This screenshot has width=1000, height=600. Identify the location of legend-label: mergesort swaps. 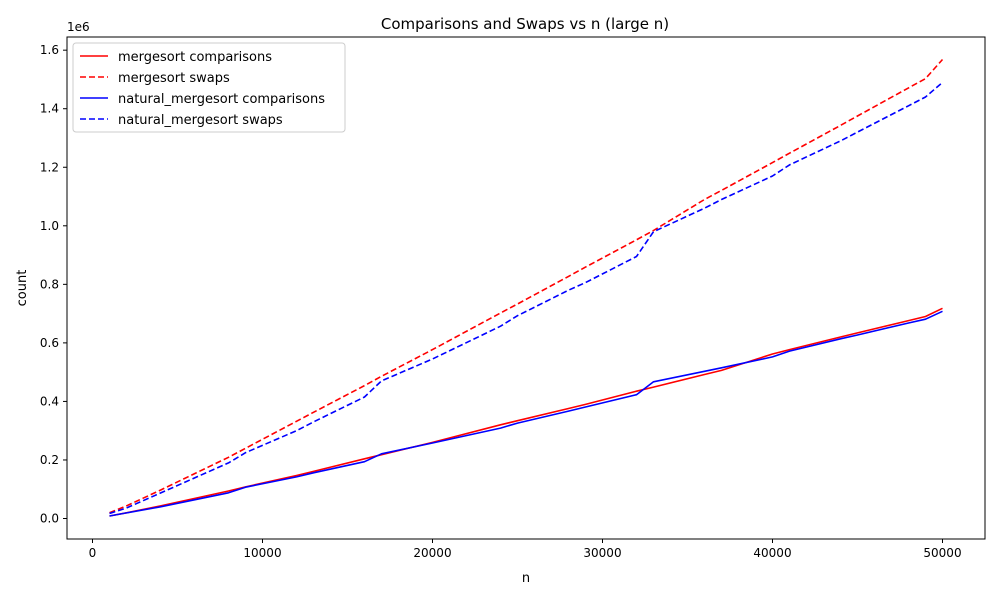
(174, 78).